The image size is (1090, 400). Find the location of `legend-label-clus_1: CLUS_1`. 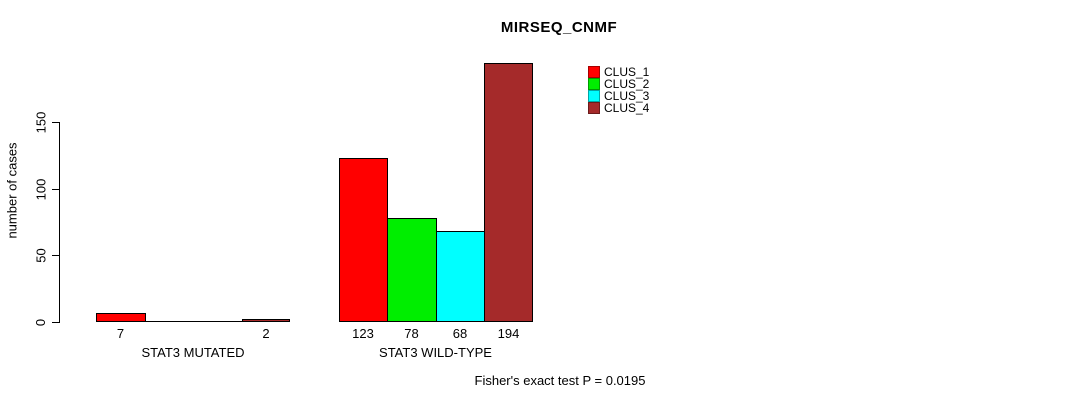

legend-label-clus_1: CLUS_1 is located at coordinates (627, 72).